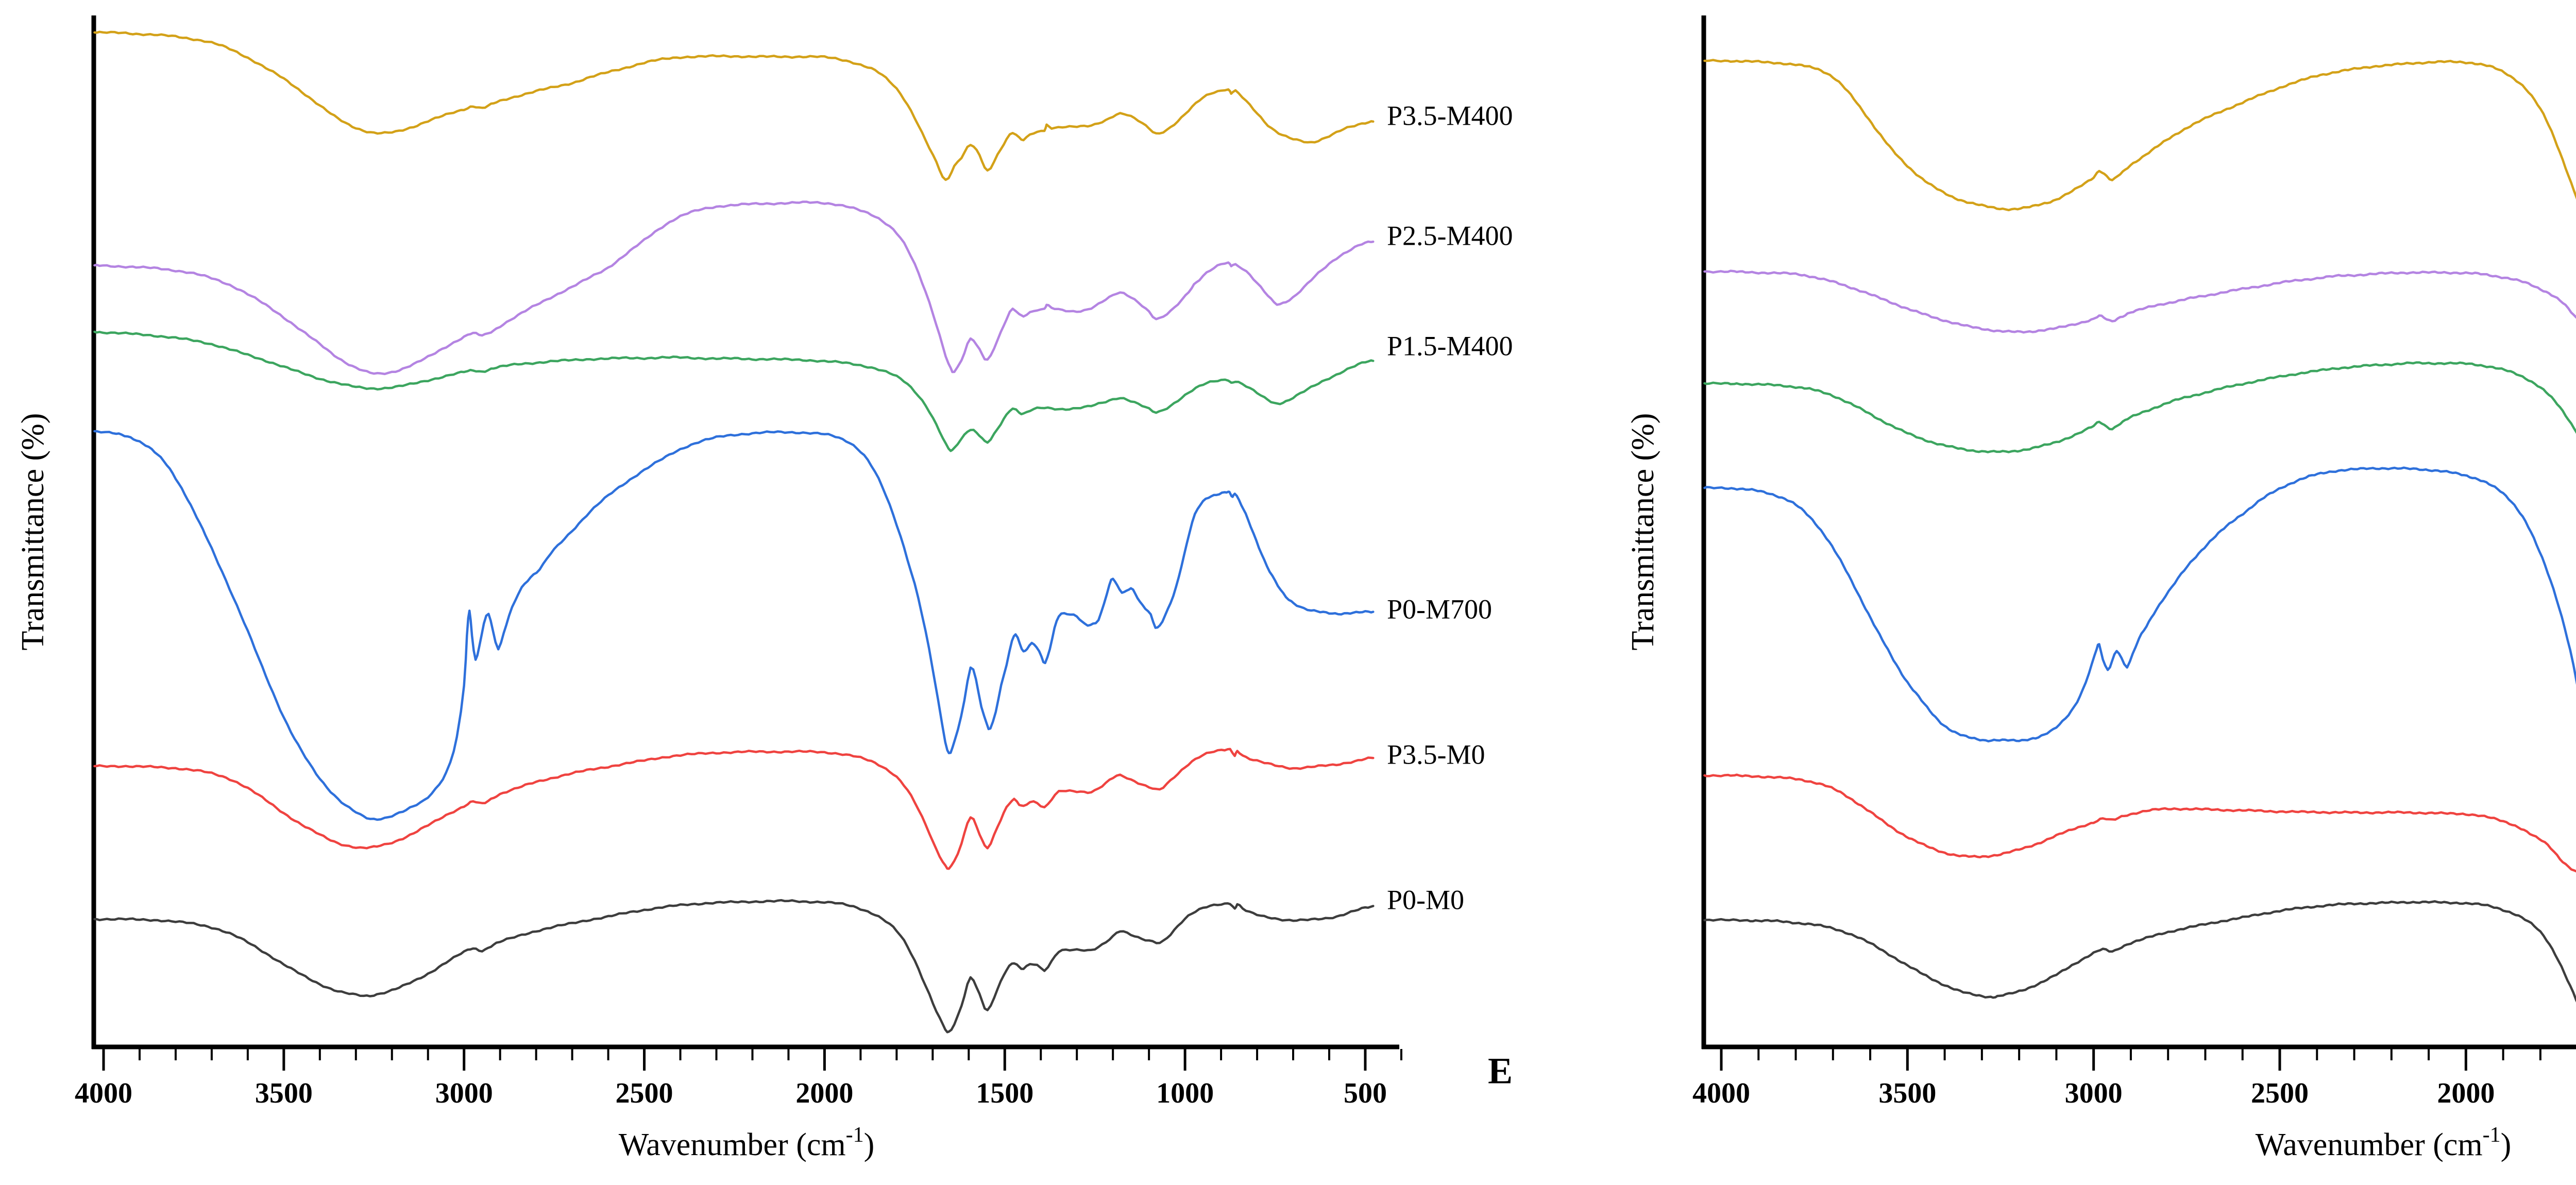 Image resolution: width=2576 pixels, height=1185 pixels. Describe the element at coordinates (2139, 604) in the screenshot. I see `spectrum-line-P0-M700` at that location.